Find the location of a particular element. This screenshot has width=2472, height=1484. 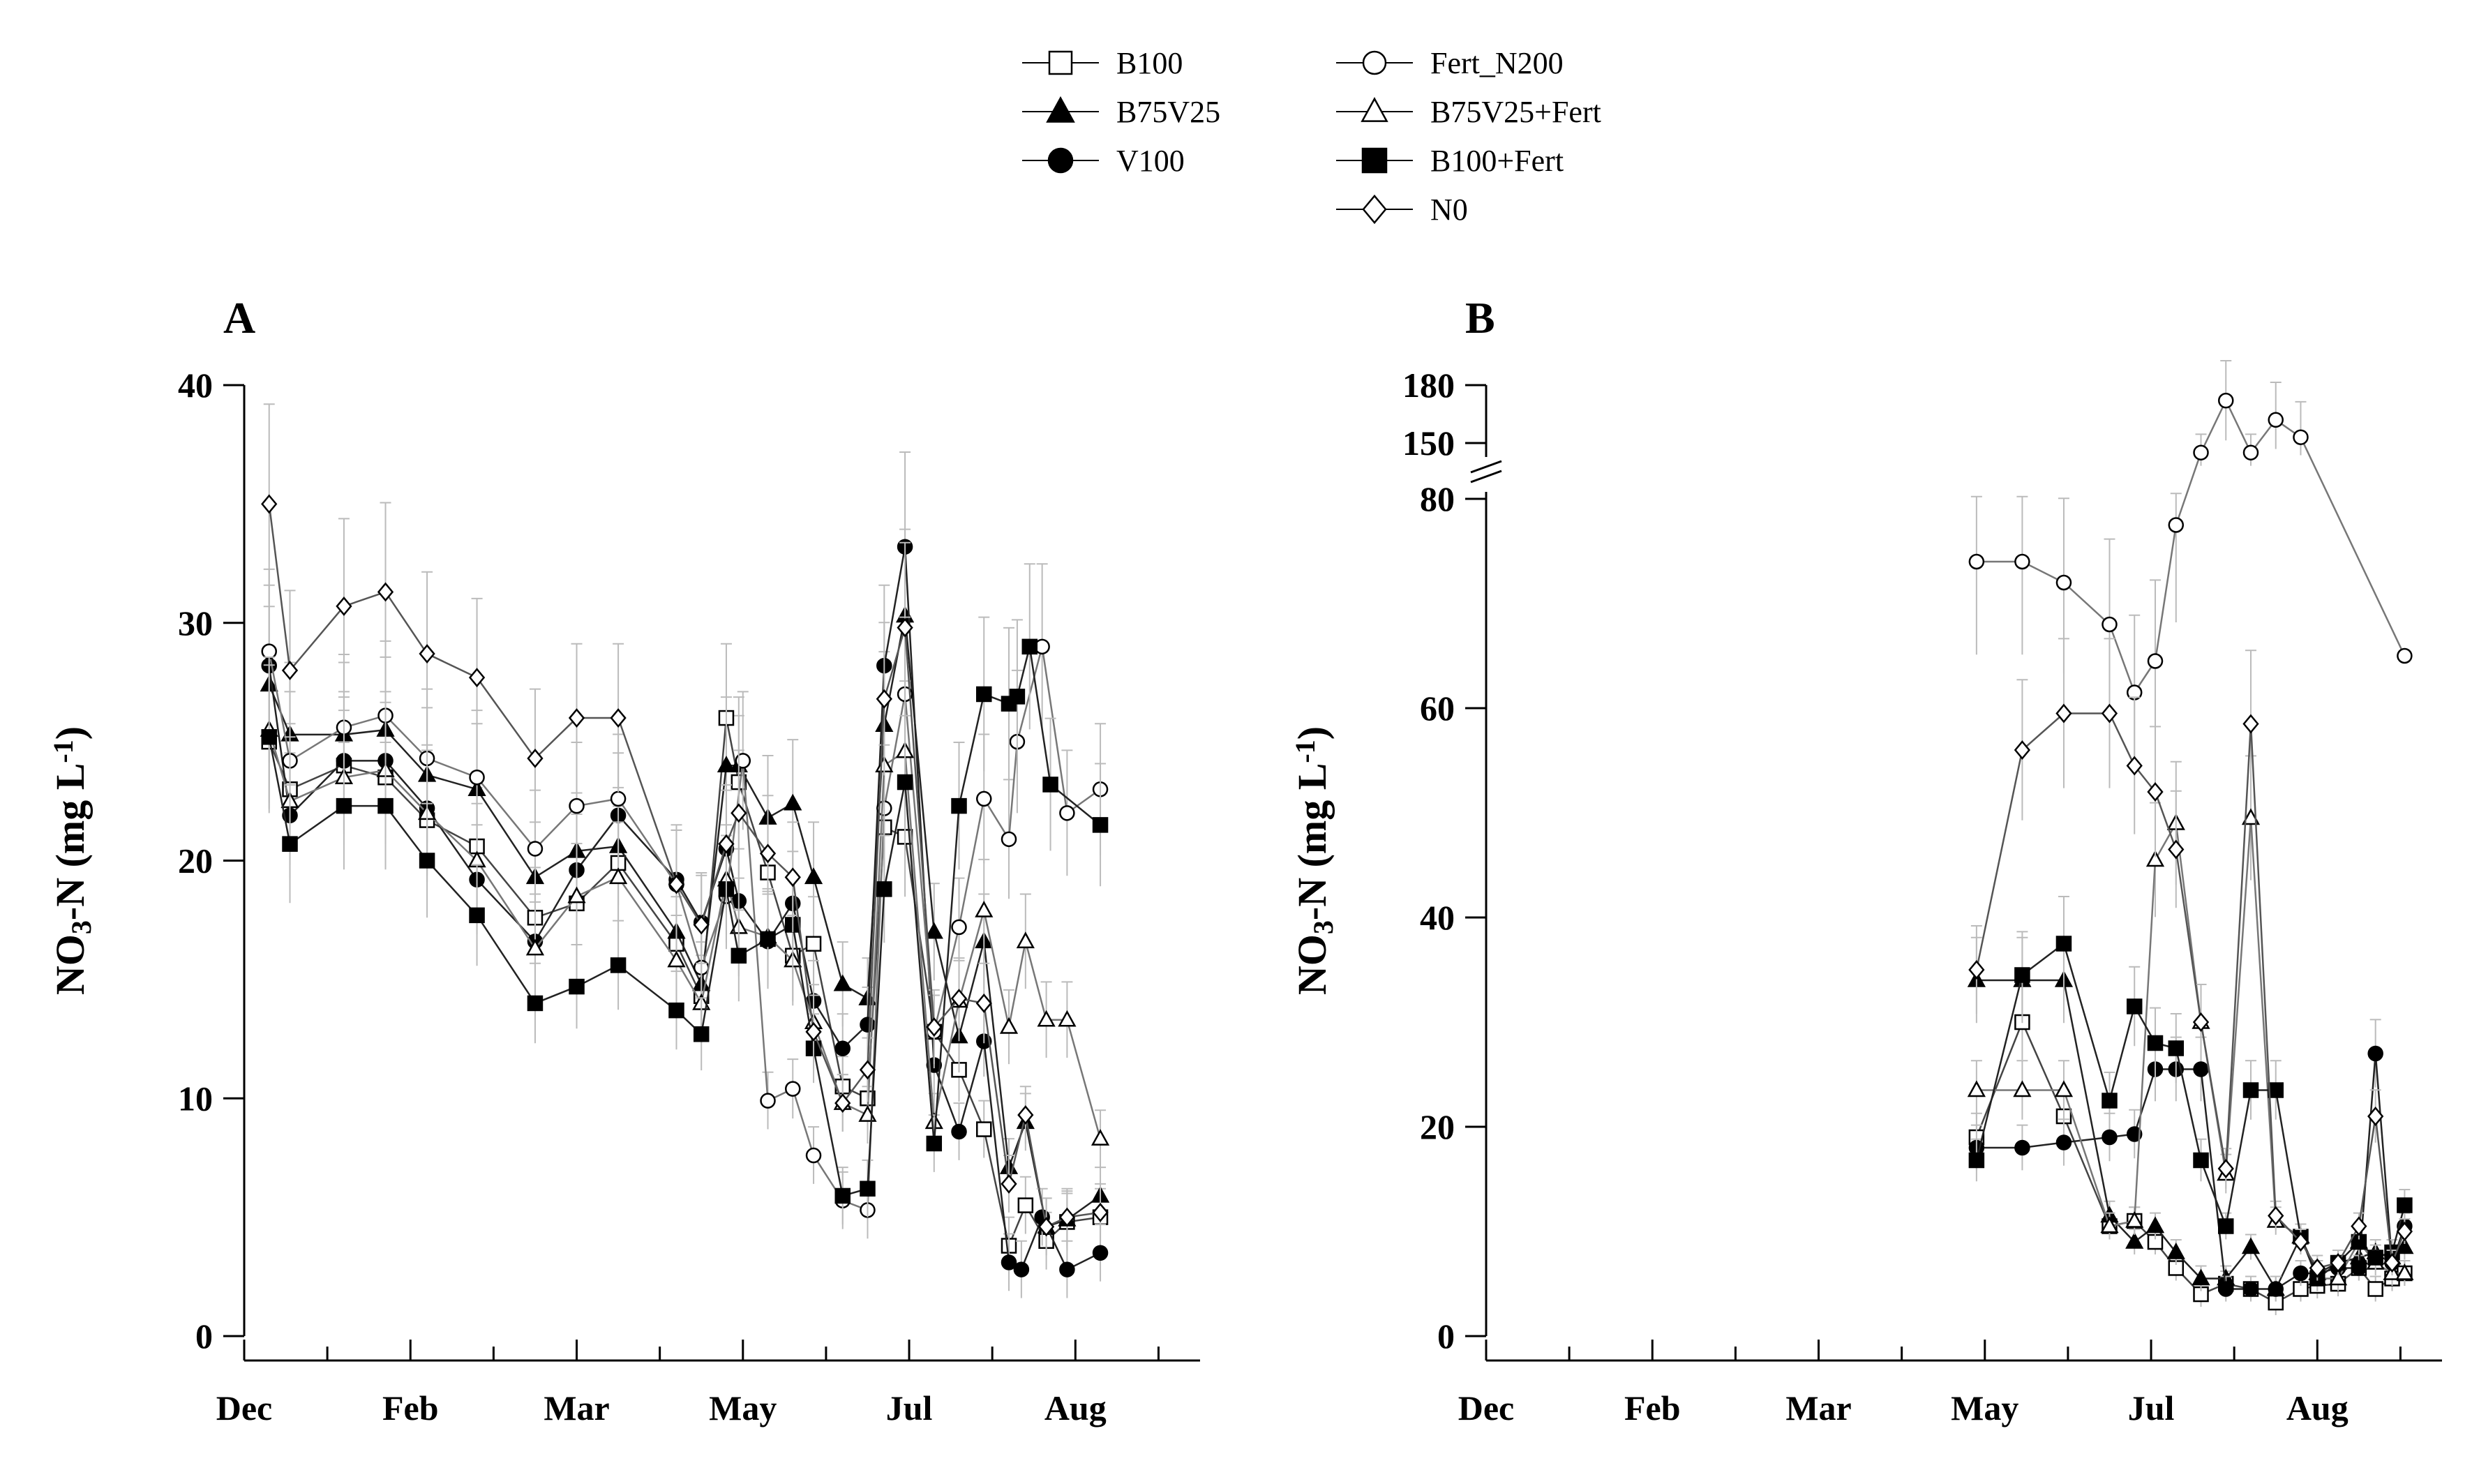

series-line-b75v25-fert is located at coordinates (2190, 1049).